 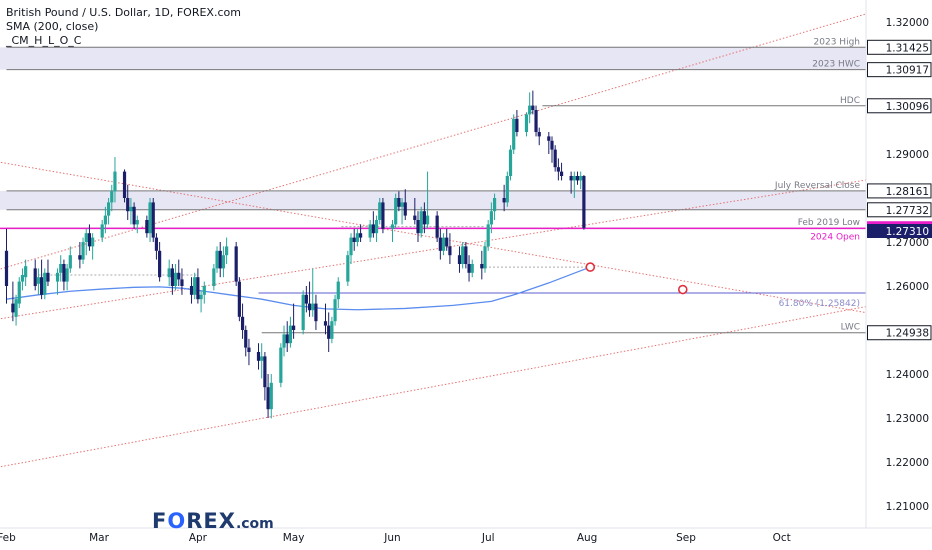 What do you see at coordinates (899, 105) in the screenshot?
I see `price-tag: 1.30096` at bounding box center [899, 105].